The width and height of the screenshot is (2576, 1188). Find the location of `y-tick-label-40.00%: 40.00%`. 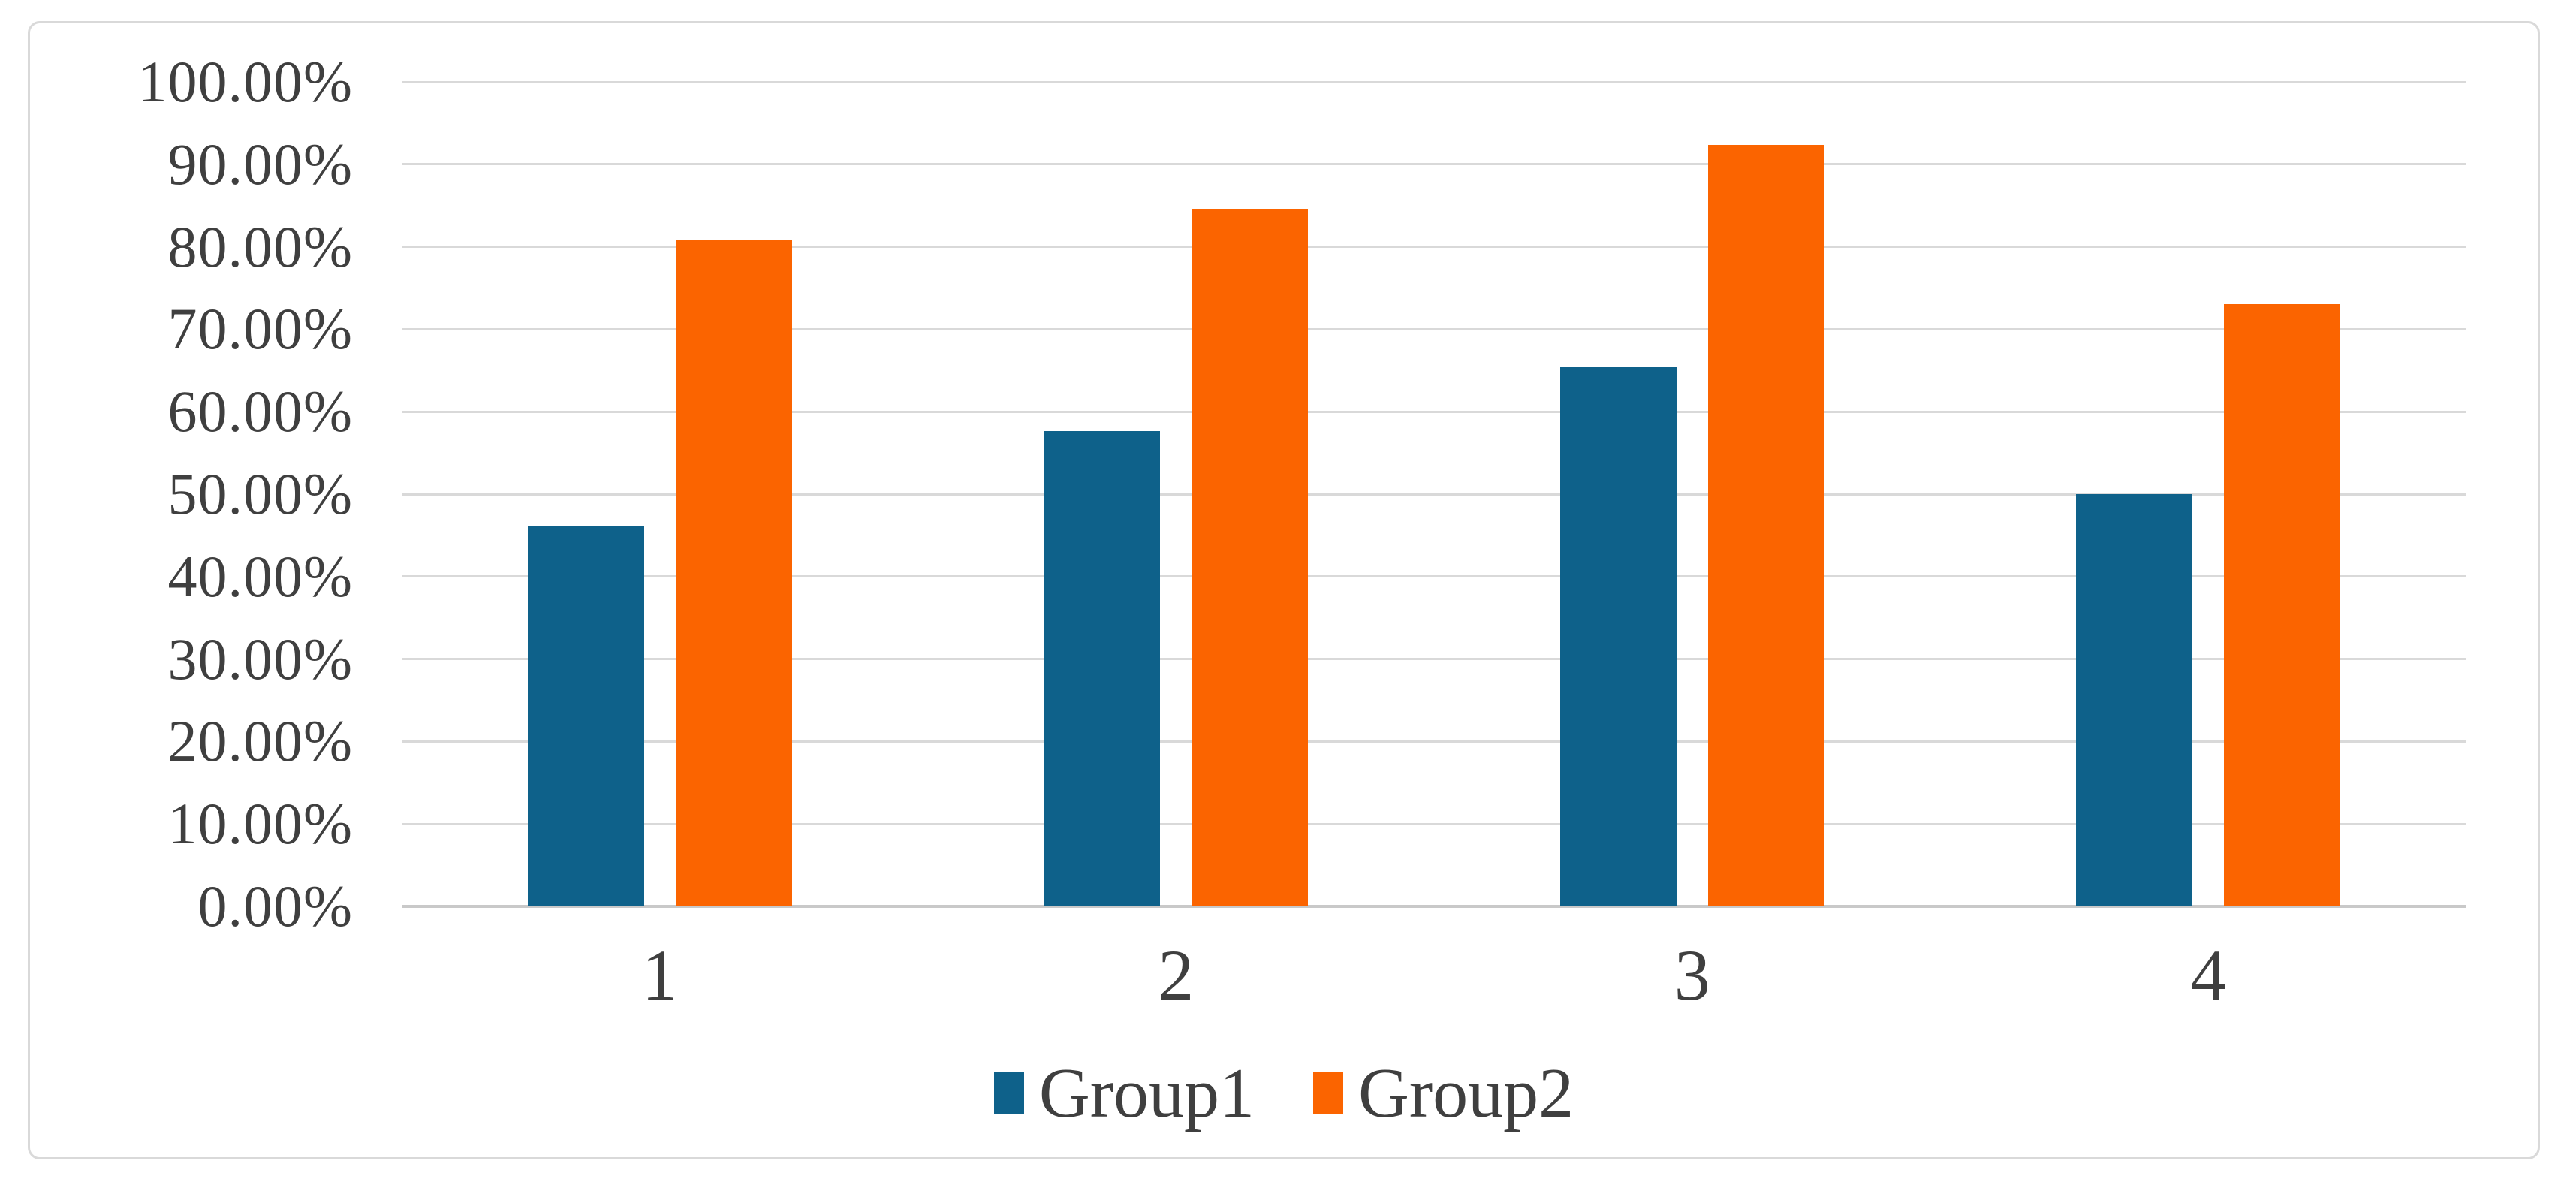

y-tick-label-40.00%: 40.00% is located at coordinates (260, 576).